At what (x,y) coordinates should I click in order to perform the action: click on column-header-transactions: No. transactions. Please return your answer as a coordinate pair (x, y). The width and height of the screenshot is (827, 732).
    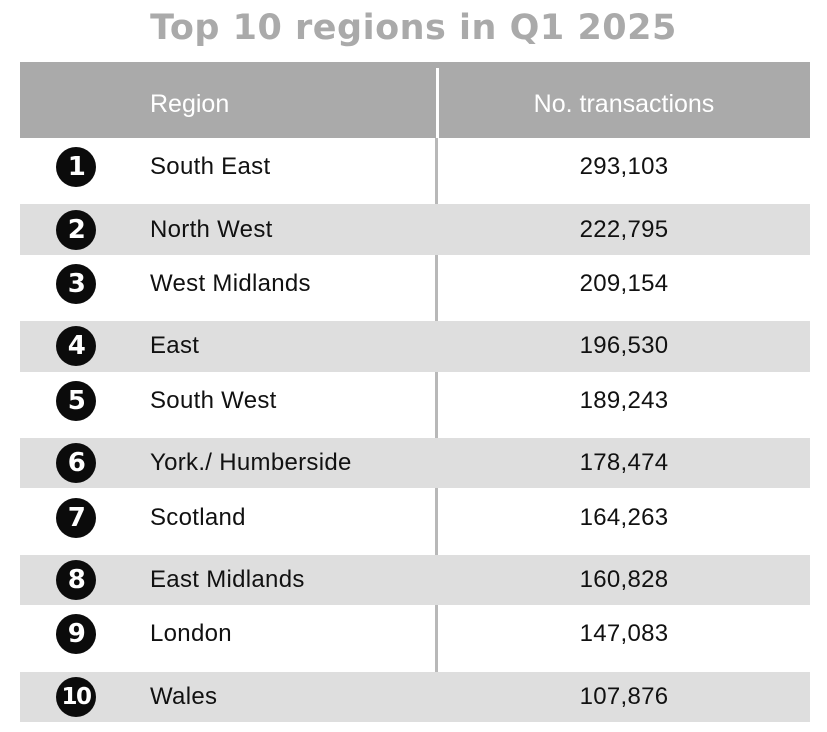
    Looking at the image, I should click on (624, 104).